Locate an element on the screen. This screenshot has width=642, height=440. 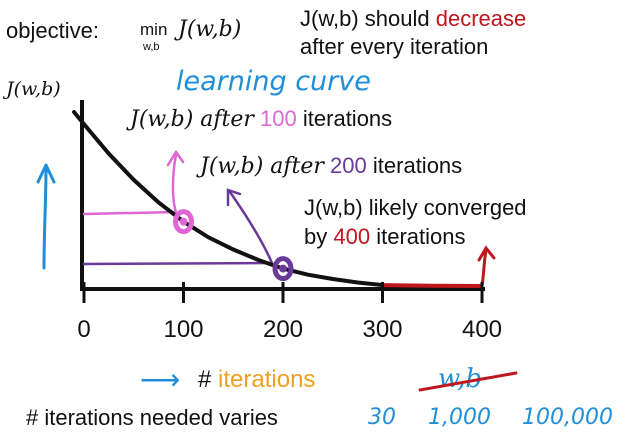
objective-label: objective: is located at coordinates (52, 30).